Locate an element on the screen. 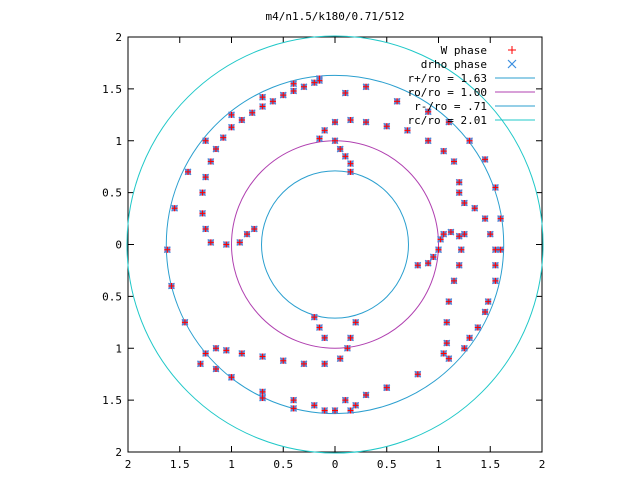  legend-label: W phase is located at coordinates (464, 50).